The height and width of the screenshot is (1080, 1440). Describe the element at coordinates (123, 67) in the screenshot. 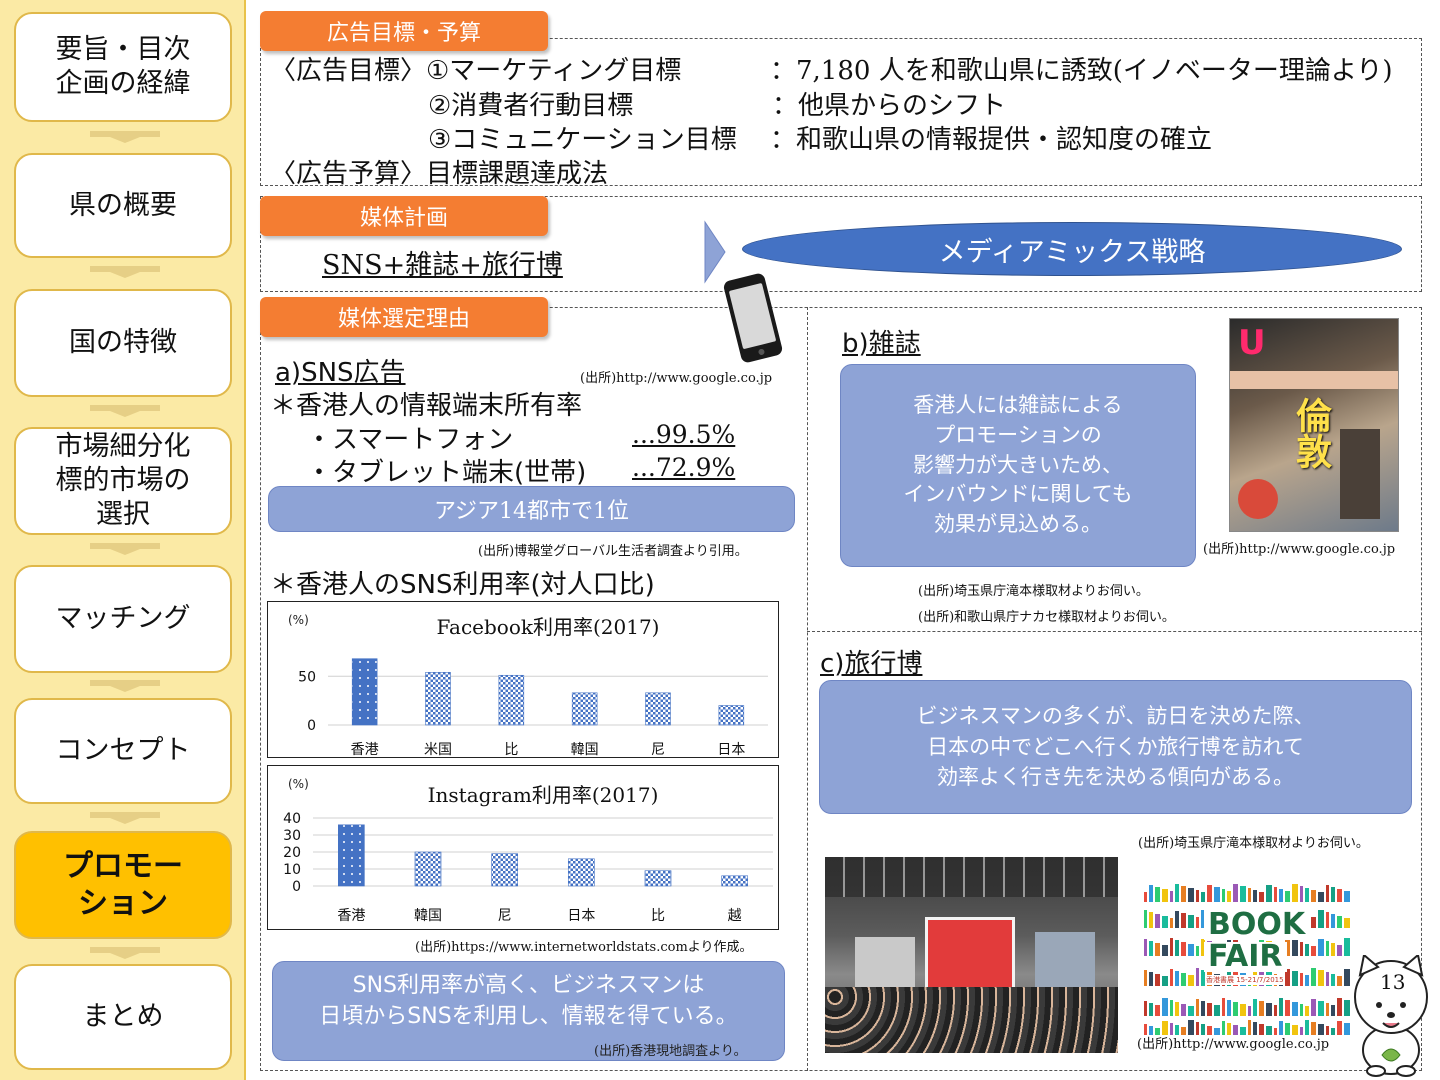

I see `nav-item-summary: 要旨・目次 企画の経緯` at that location.